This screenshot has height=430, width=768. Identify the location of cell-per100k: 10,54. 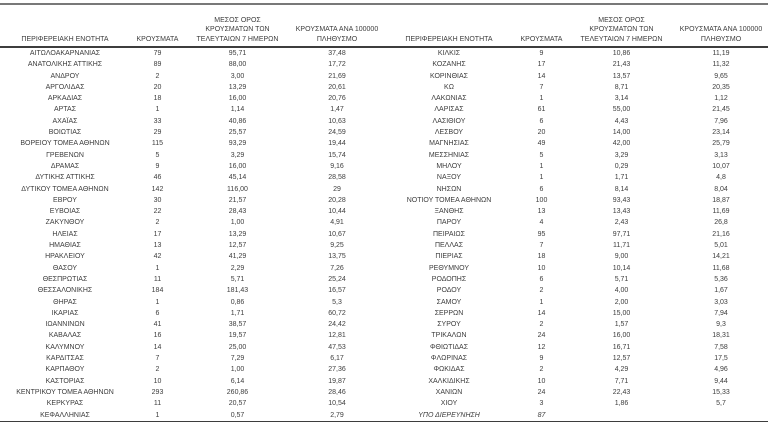
(337, 404).